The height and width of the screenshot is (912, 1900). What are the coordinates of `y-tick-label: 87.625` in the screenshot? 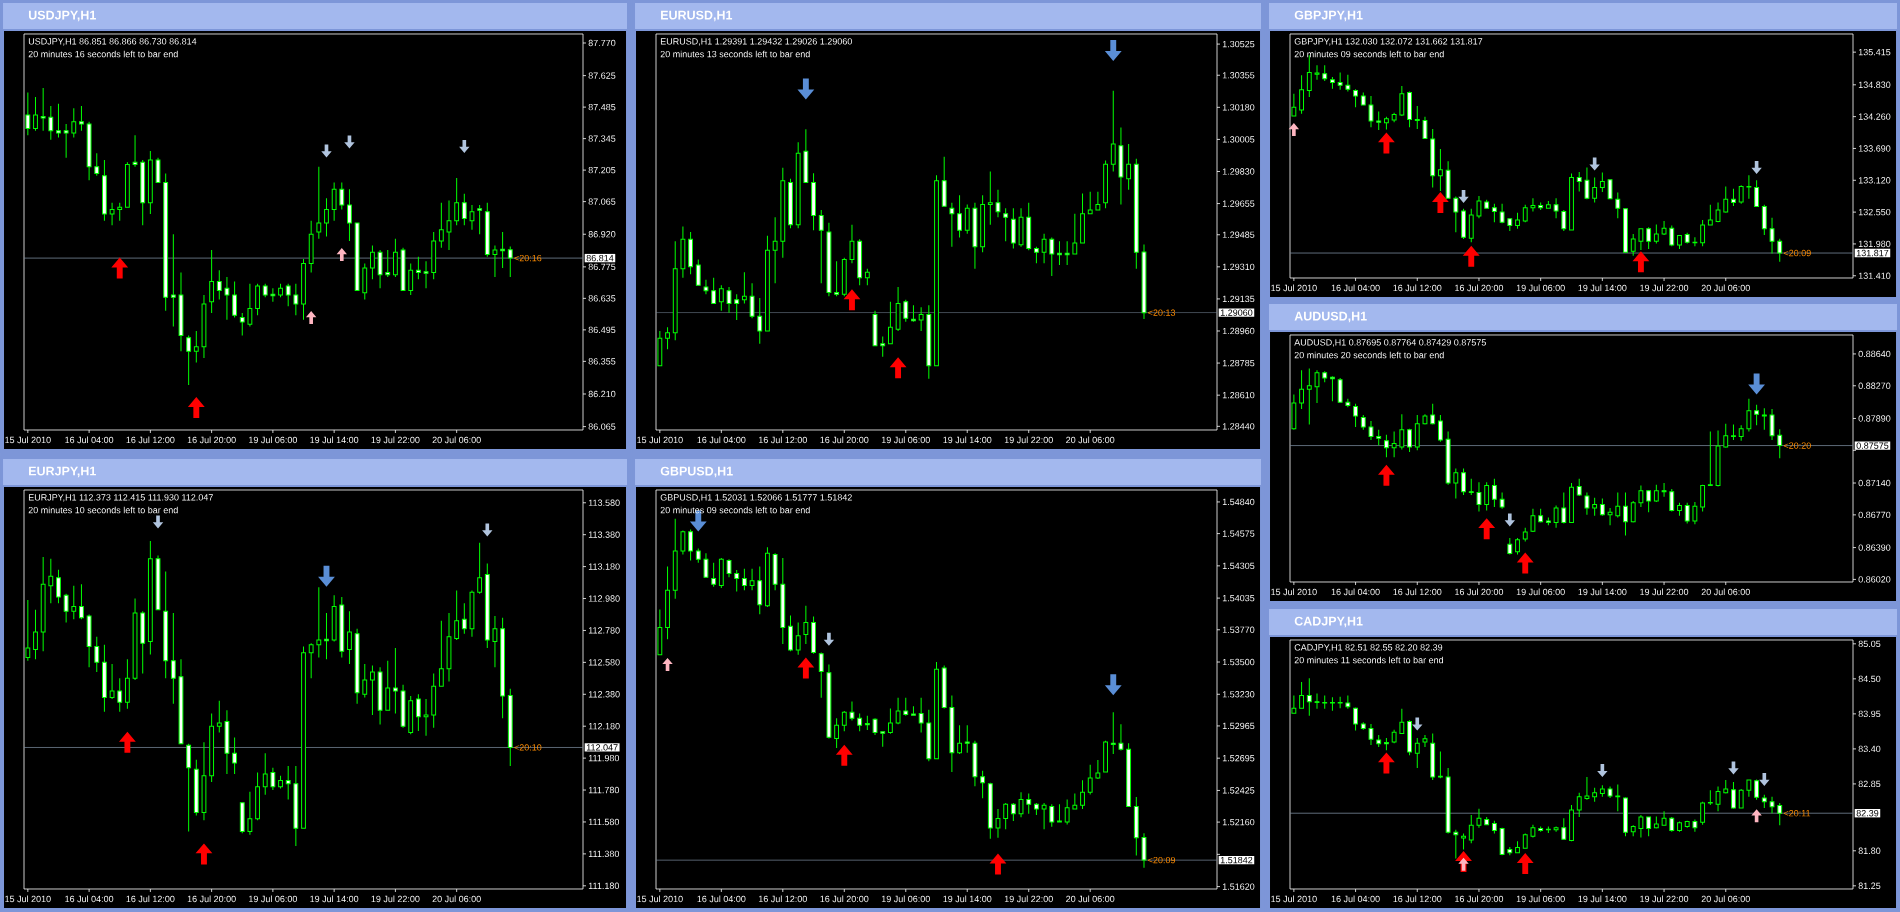 It's located at (602, 75).